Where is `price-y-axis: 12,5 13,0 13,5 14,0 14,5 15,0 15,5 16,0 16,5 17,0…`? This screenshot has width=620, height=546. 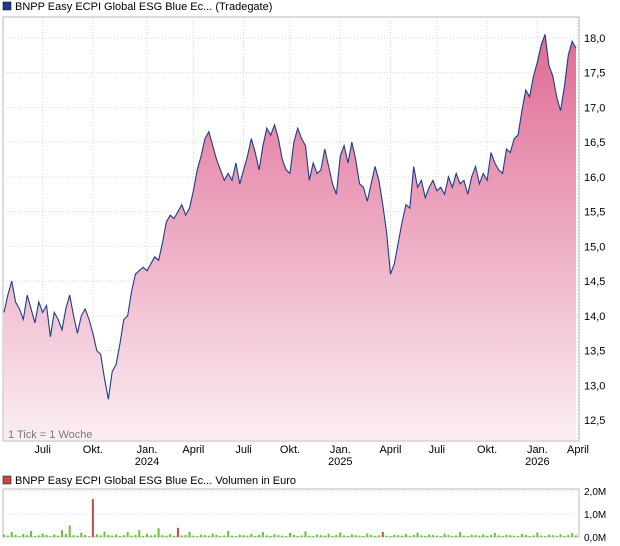
price-y-axis: 12,5 13,0 13,5 14,0 14,5 15,0 15,5 16,0 16,5 17,0… is located at coordinates (594, 230).